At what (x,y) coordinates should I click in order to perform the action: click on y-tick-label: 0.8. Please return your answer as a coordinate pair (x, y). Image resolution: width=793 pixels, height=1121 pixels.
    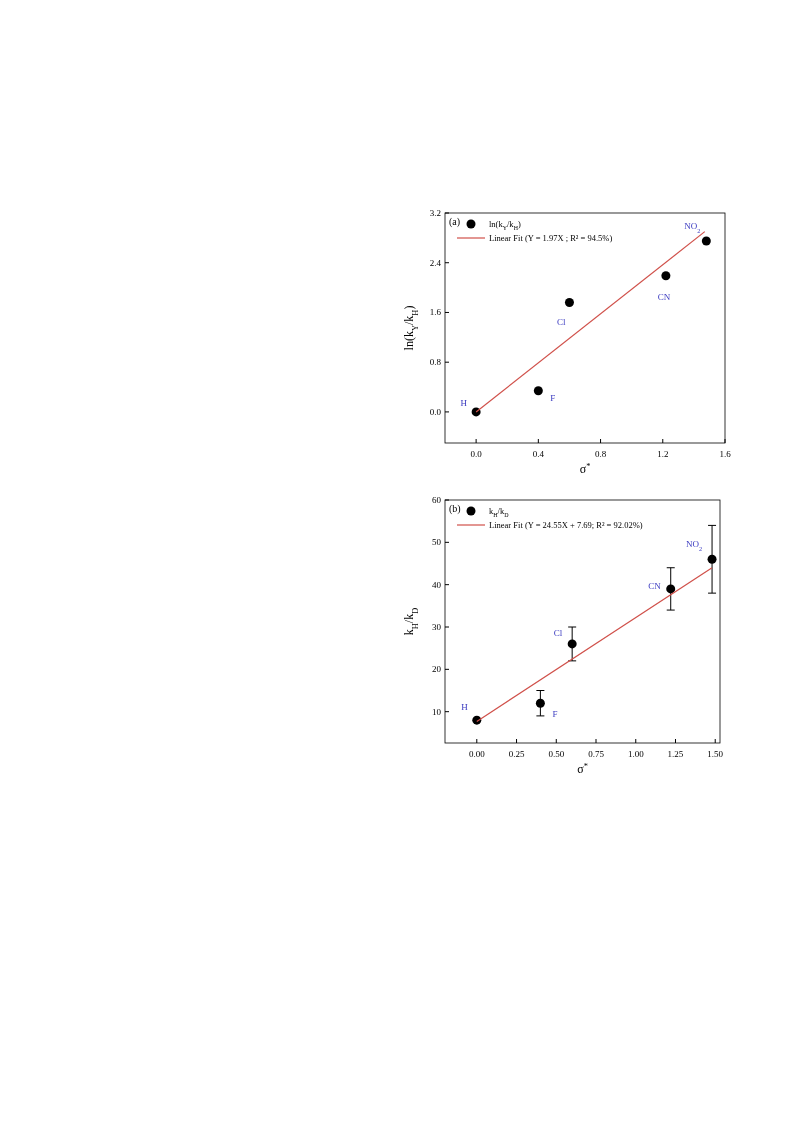
    Looking at the image, I should click on (435, 362).